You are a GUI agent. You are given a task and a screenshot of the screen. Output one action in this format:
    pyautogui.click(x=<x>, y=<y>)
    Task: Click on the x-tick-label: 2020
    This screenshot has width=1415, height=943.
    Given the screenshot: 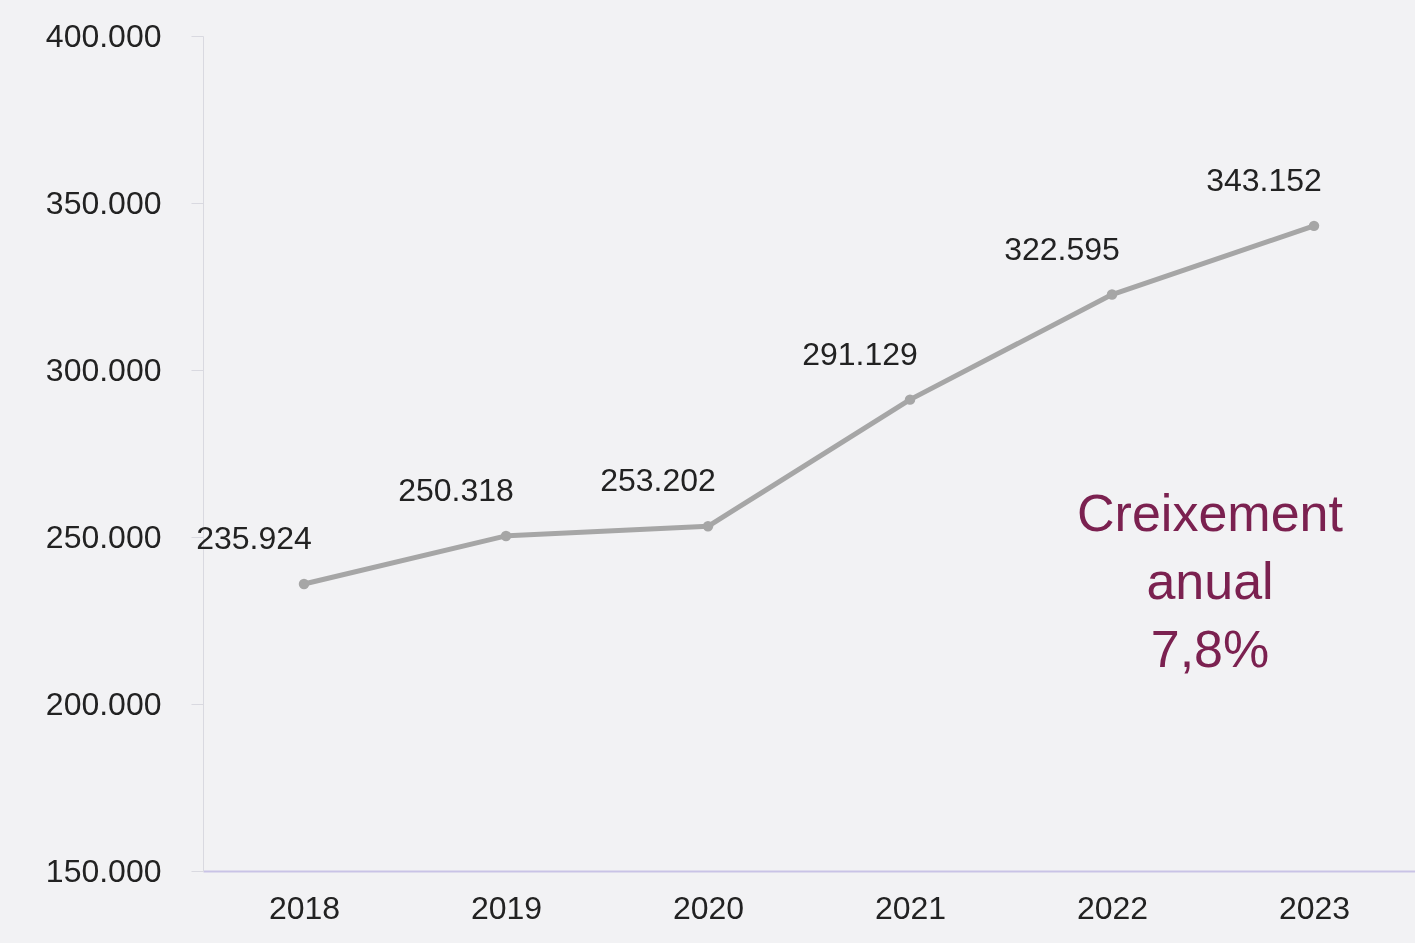 What is the action you would take?
    pyautogui.click(x=708, y=907)
    